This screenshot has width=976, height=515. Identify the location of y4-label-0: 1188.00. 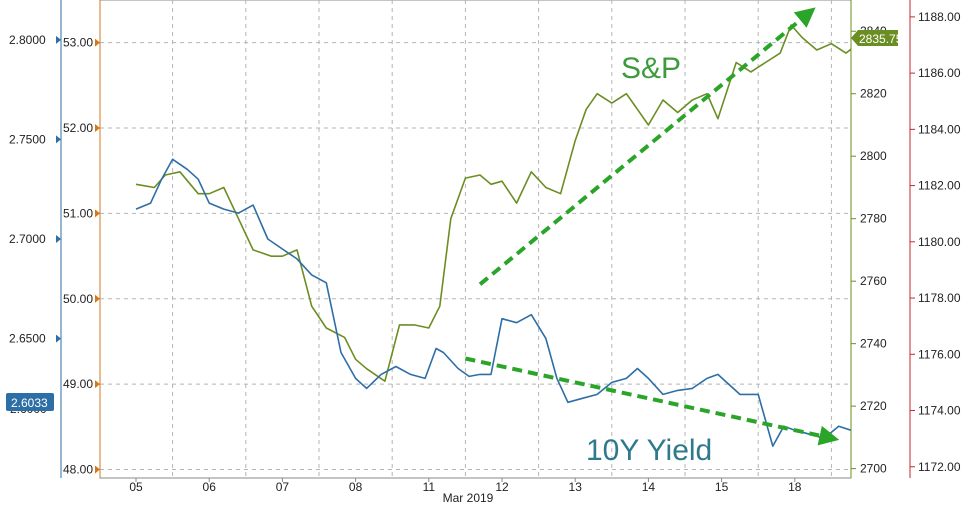
(939, 17).